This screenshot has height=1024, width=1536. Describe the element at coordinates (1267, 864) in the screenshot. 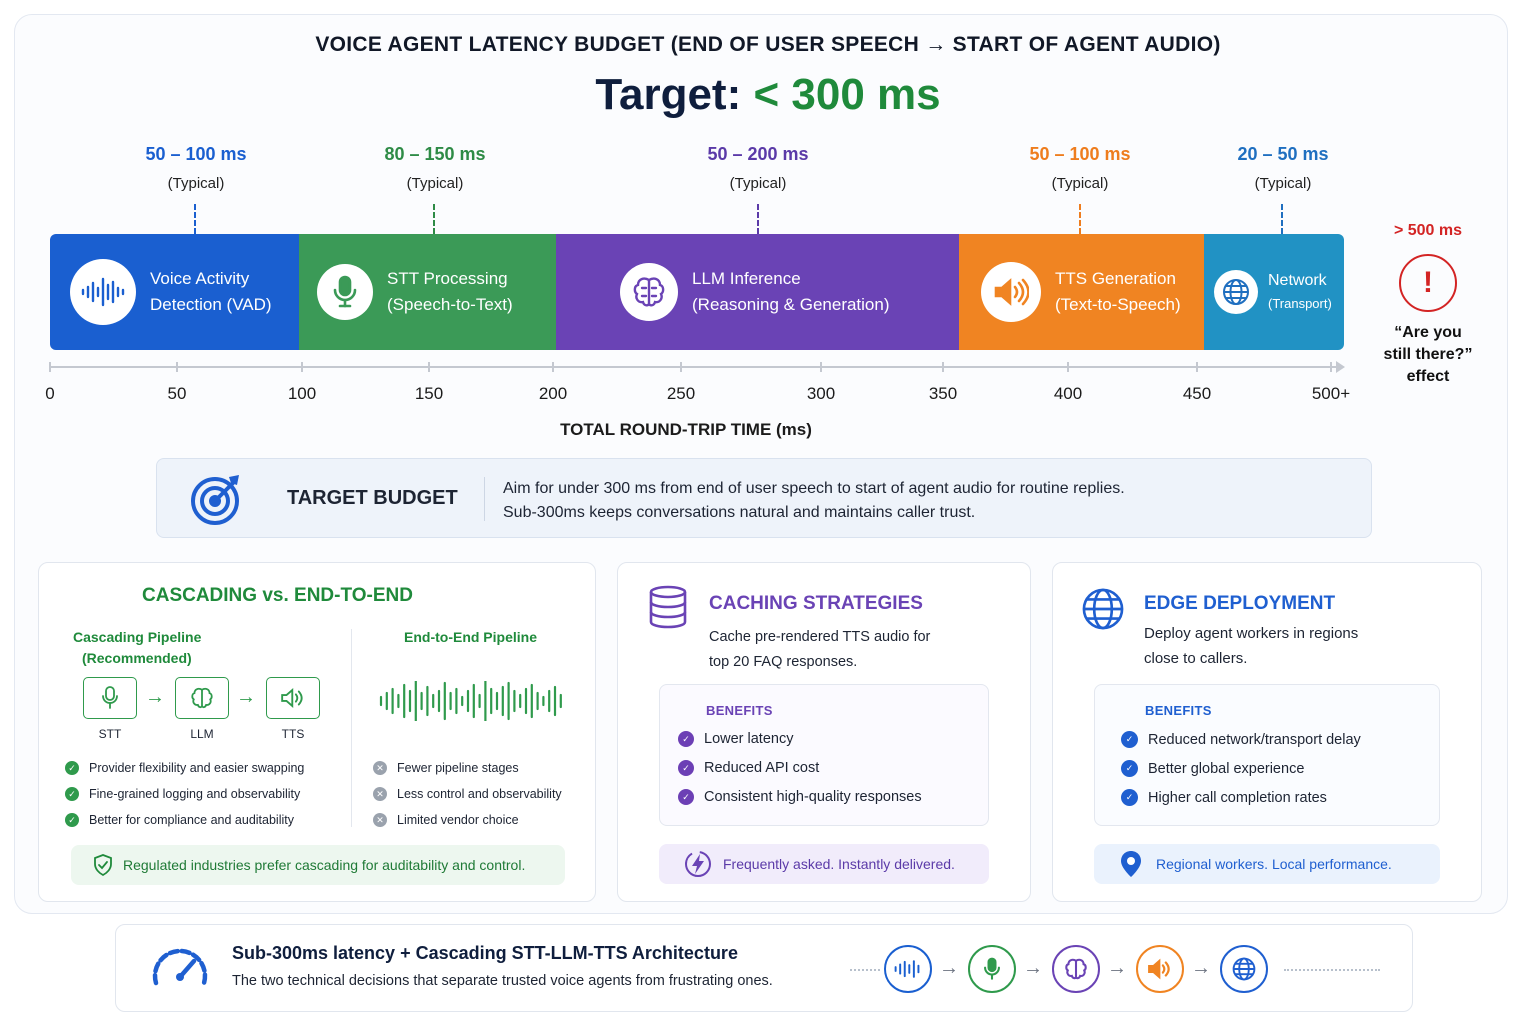

I see `edge-footer: Regional workers. Local performance.` at that location.